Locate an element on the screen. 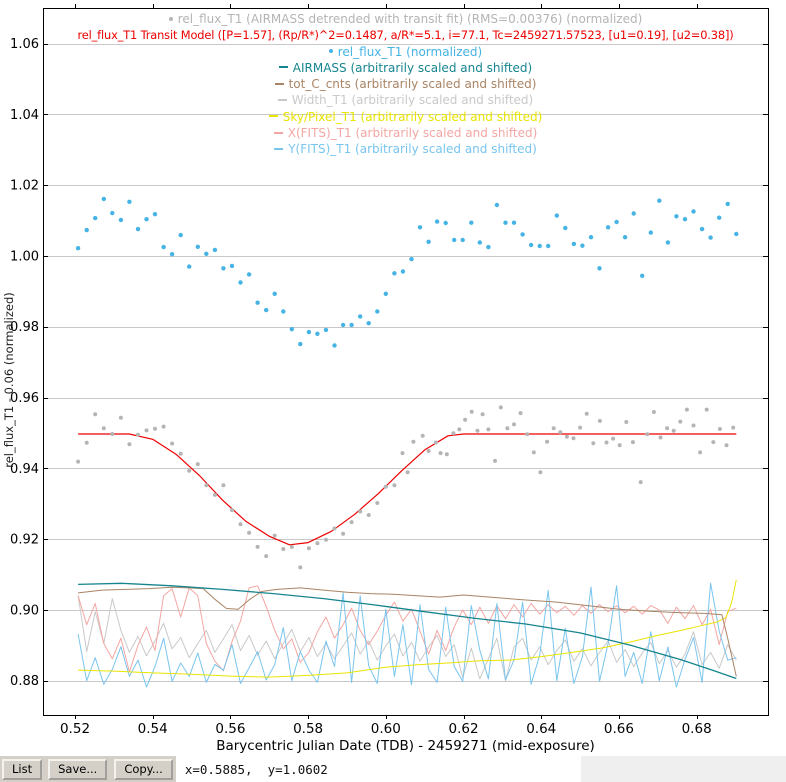 The width and height of the screenshot is (786, 782). list-button: List is located at coordinates (22, 769).